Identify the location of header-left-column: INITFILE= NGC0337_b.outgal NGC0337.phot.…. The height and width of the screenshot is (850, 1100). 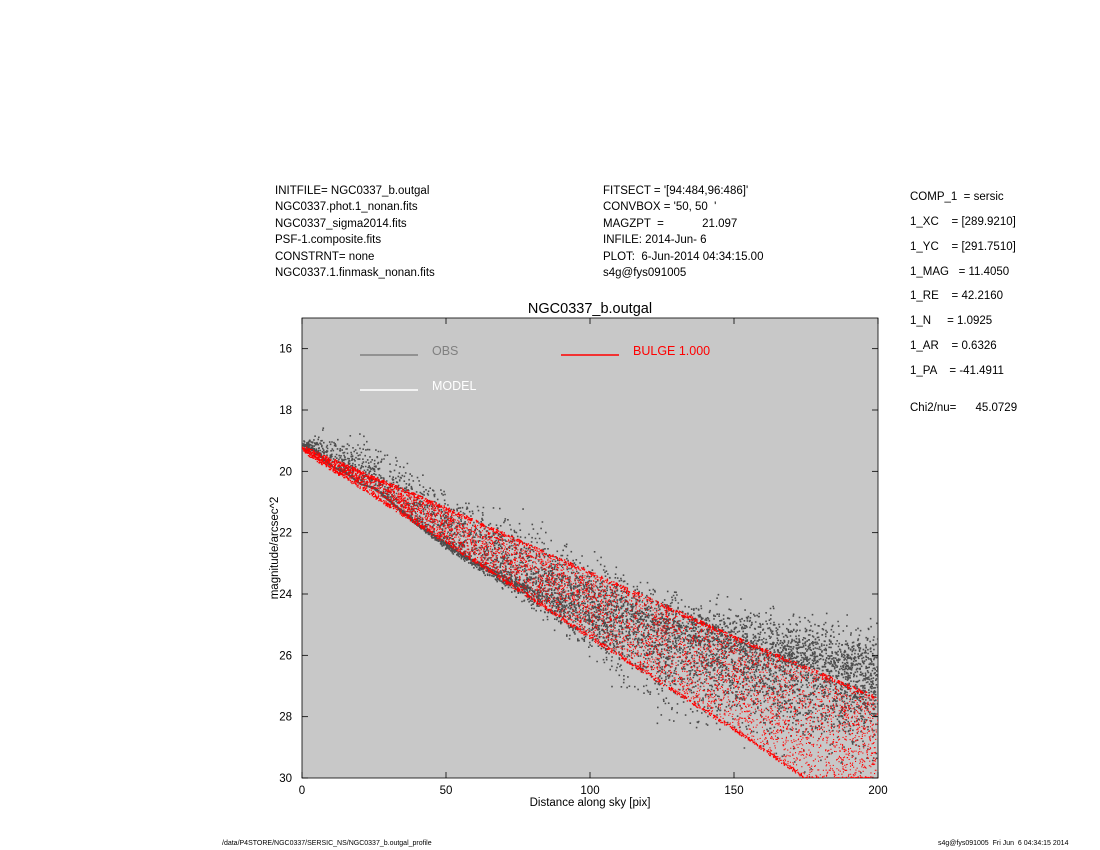
(355, 232).